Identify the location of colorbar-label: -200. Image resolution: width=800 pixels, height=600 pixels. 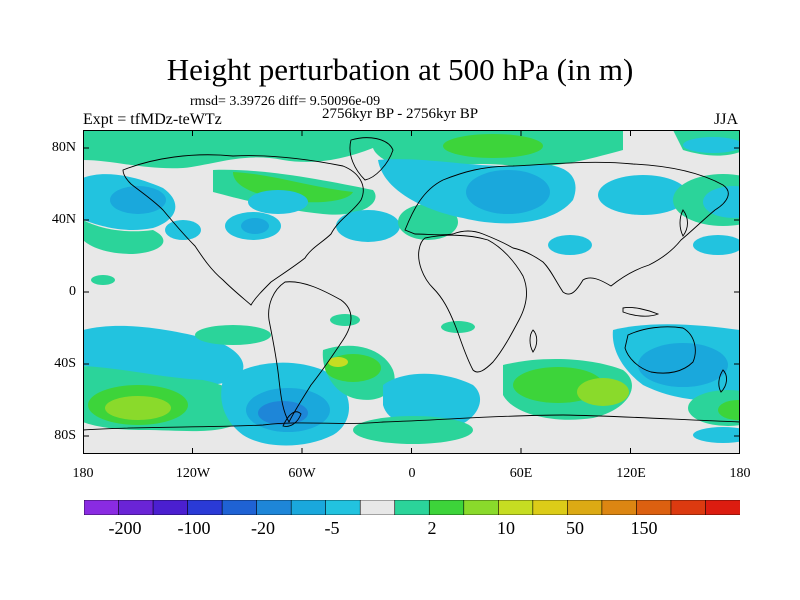
(125, 528).